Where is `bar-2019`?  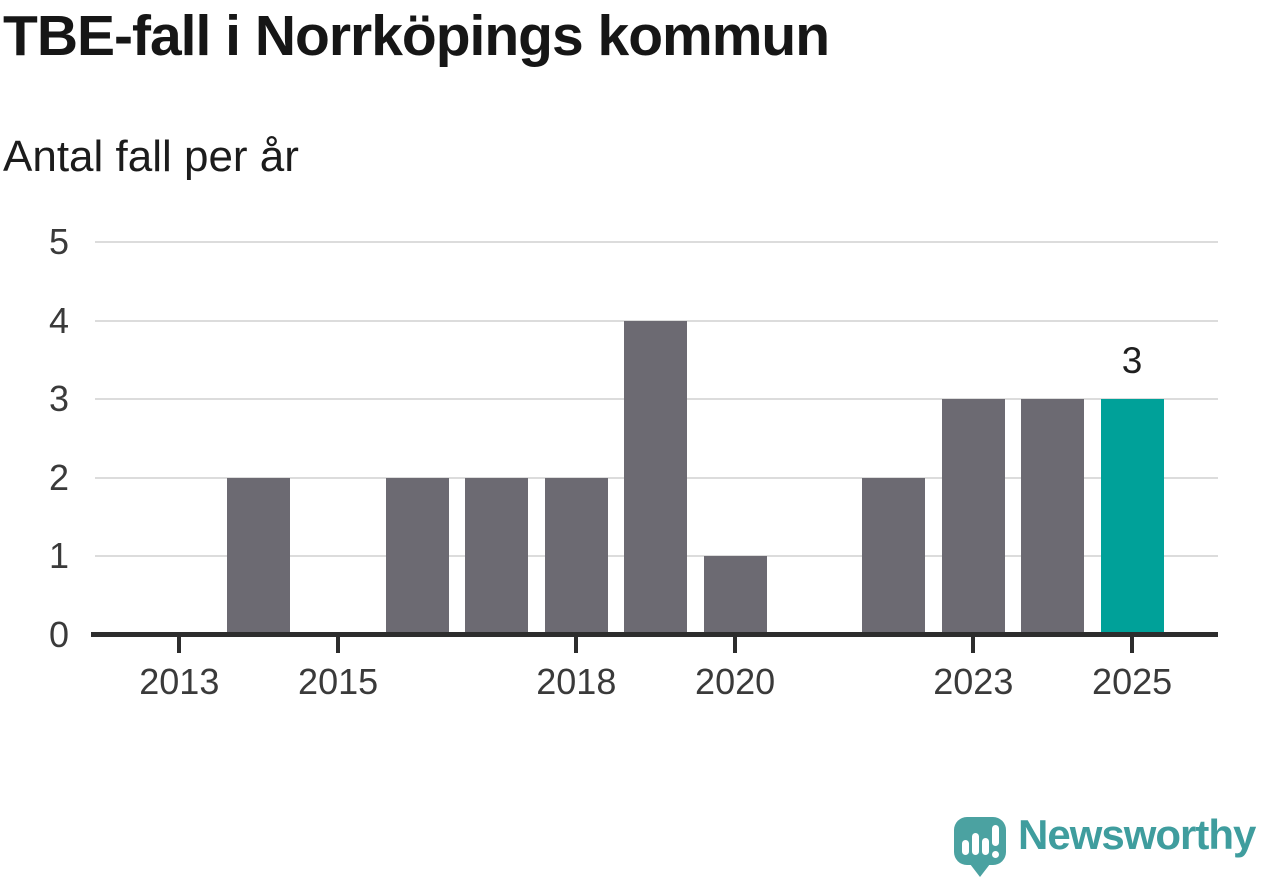 bar-2019 is located at coordinates (656, 477).